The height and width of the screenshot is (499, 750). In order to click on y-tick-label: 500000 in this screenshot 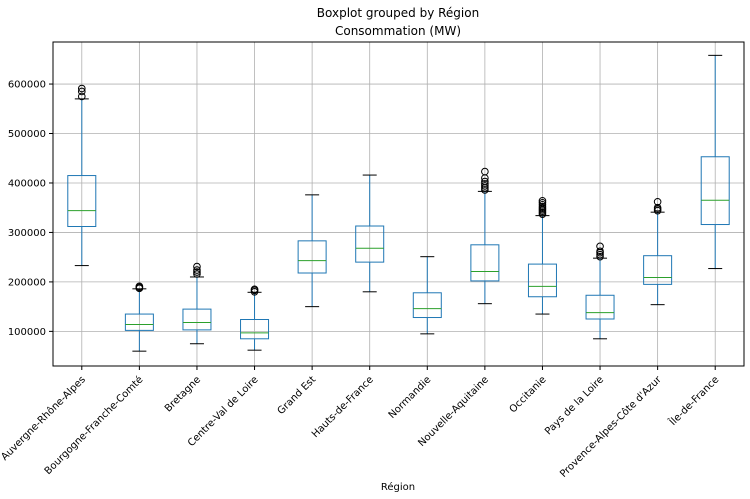, I will do `click(27, 134)`.